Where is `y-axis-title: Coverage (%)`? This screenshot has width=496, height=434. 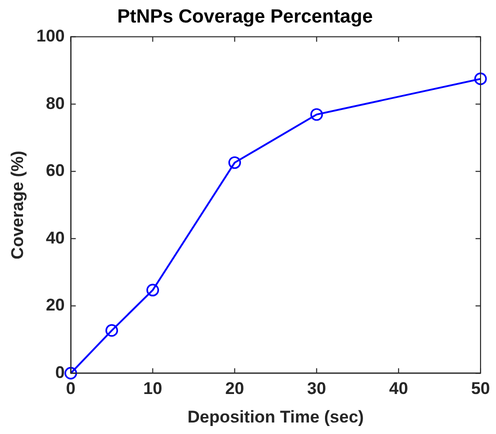
y-axis-title: Coverage (%) is located at coordinates (17, 205).